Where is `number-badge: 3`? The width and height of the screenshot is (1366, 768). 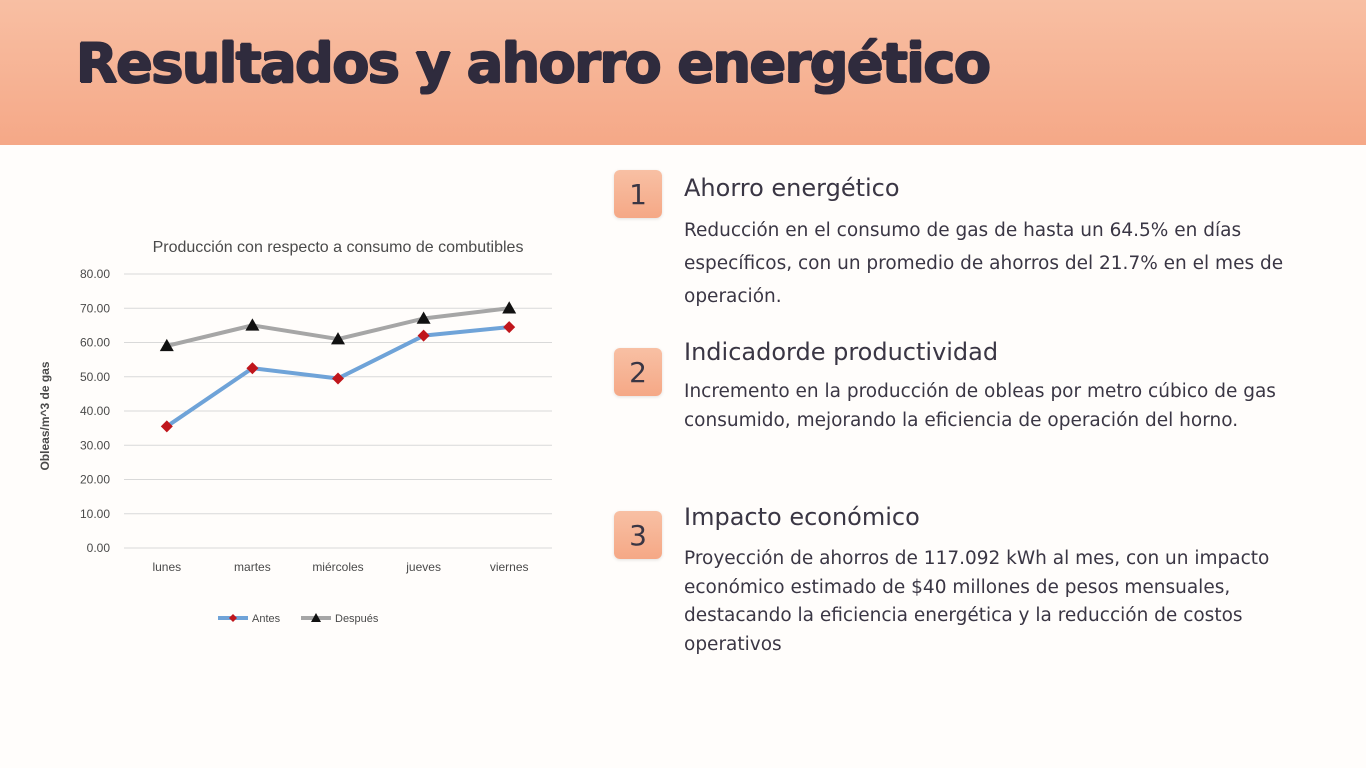 number-badge: 3 is located at coordinates (638, 535).